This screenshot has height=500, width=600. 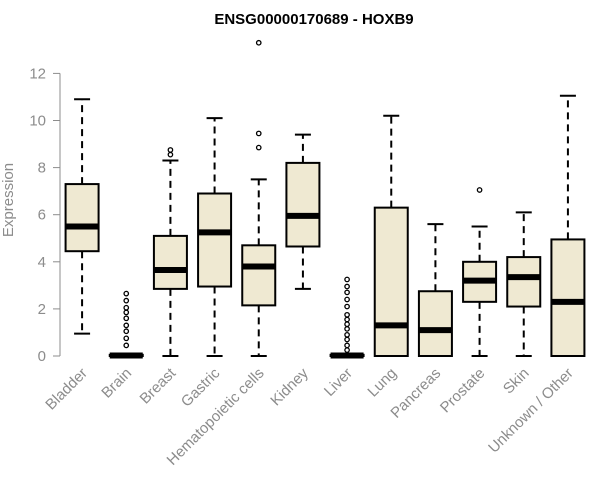 I want to click on y-tick-label: 2, so click(x=42, y=309).